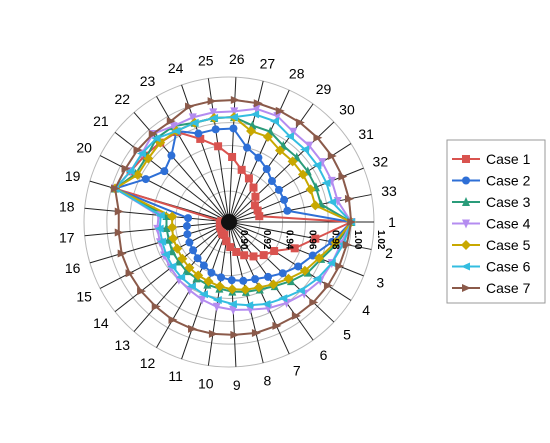 This screenshot has width=550, height=443. What do you see at coordinates (491, 288) in the screenshot?
I see `legend-item: Case 7` at bounding box center [491, 288].